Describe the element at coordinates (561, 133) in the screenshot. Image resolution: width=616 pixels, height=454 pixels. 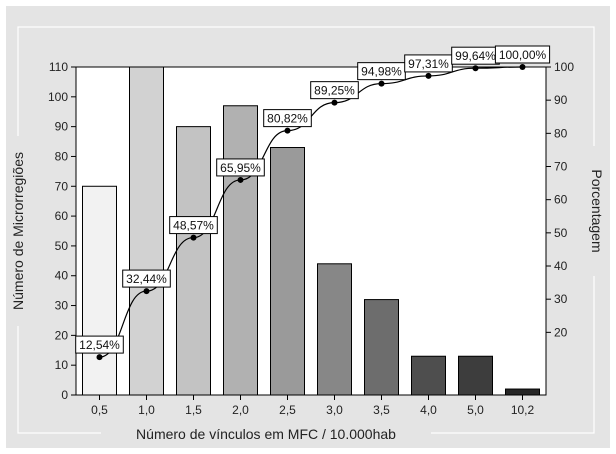
I see `y2-tick-label: 80` at that location.